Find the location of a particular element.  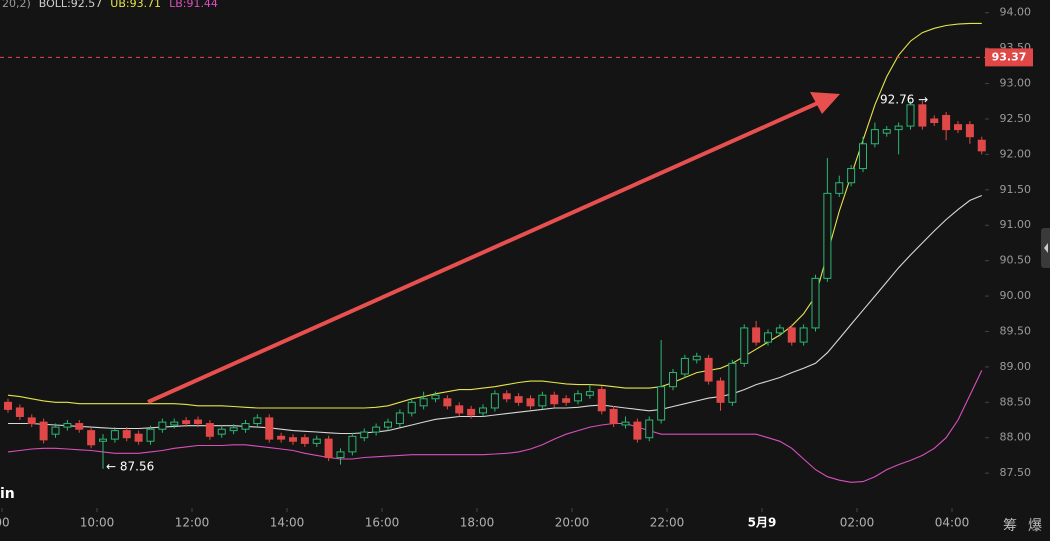

x-tick-label: 00 is located at coordinates (5, 523).